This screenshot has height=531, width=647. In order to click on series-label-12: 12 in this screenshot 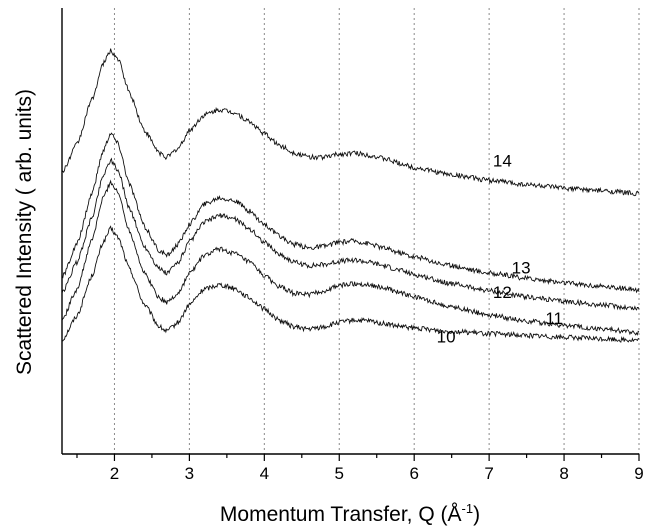, I will do `click(502, 292)`.